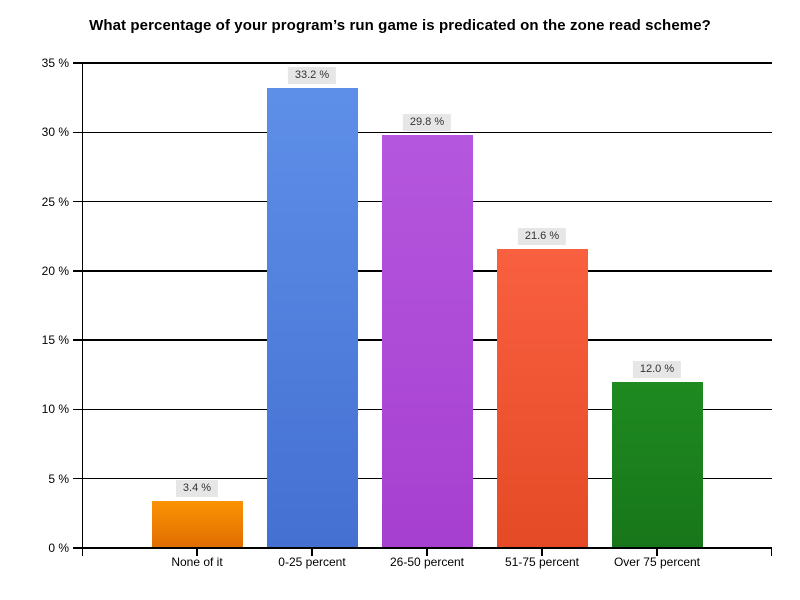 The width and height of the screenshot is (800, 600). What do you see at coordinates (657, 562) in the screenshot?
I see `x-tick-label: Over 75 percent` at bounding box center [657, 562].